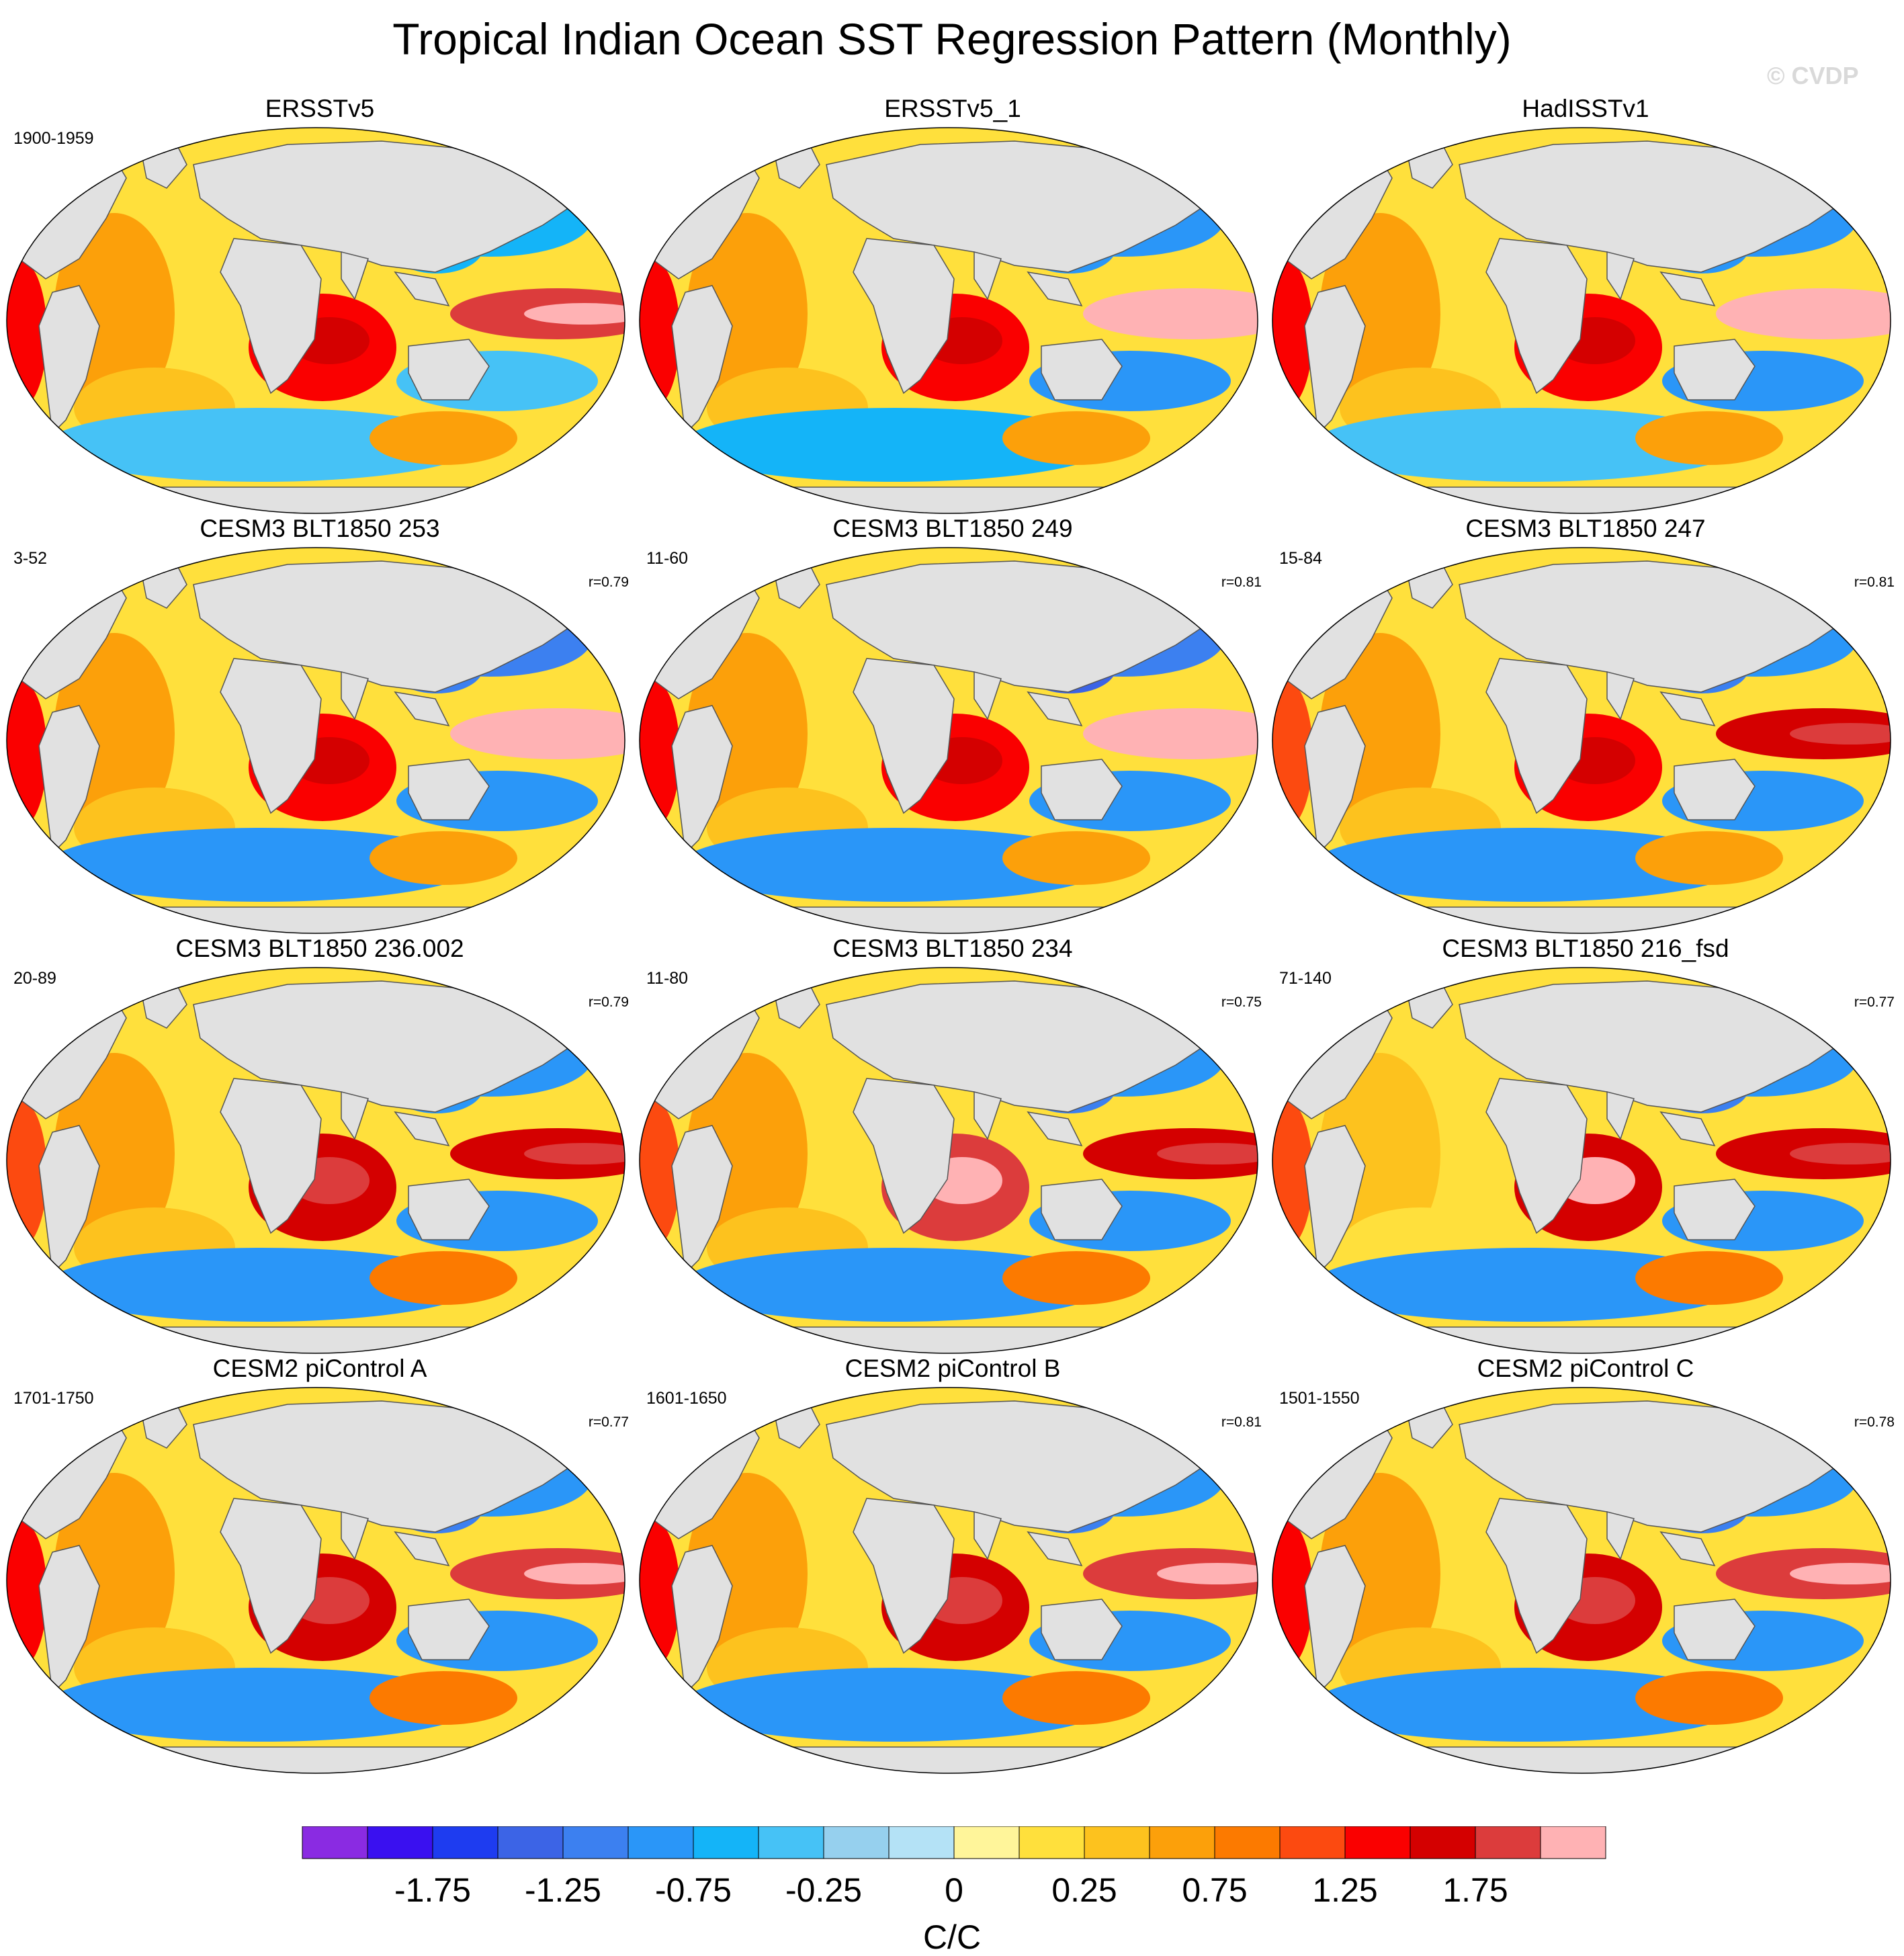 The width and height of the screenshot is (1904, 1956). I want to click on colorbar-tick-label: 0.75, so click(1214, 1890).